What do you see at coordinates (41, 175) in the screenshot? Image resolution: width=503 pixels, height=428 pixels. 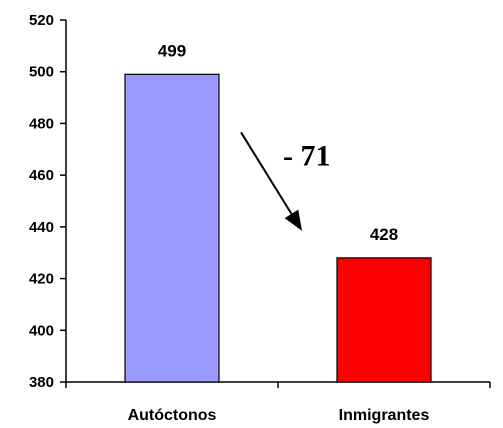 I see `y-tick-label: 460` at bounding box center [41, 175].